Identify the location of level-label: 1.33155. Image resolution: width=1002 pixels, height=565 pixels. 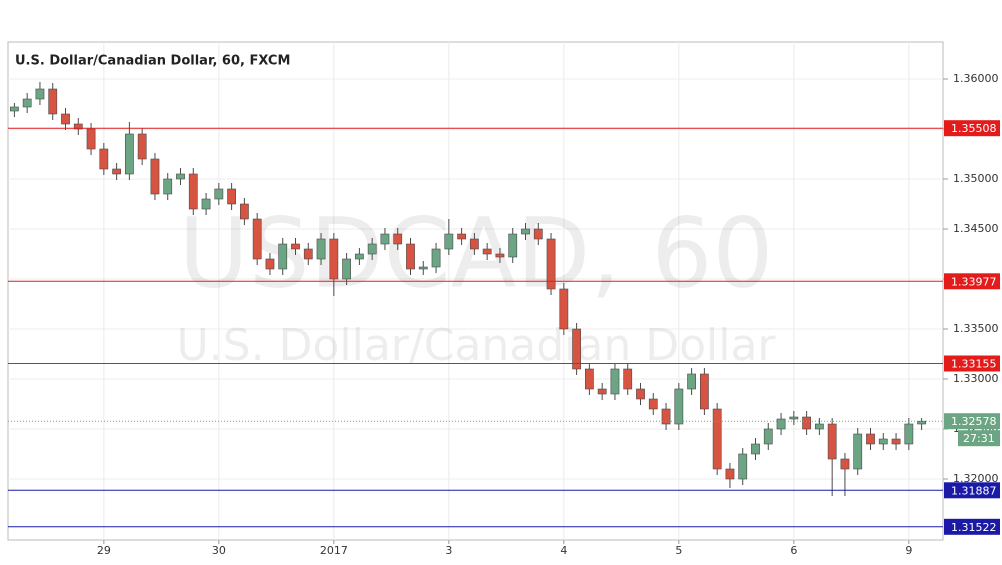
(974, 364).